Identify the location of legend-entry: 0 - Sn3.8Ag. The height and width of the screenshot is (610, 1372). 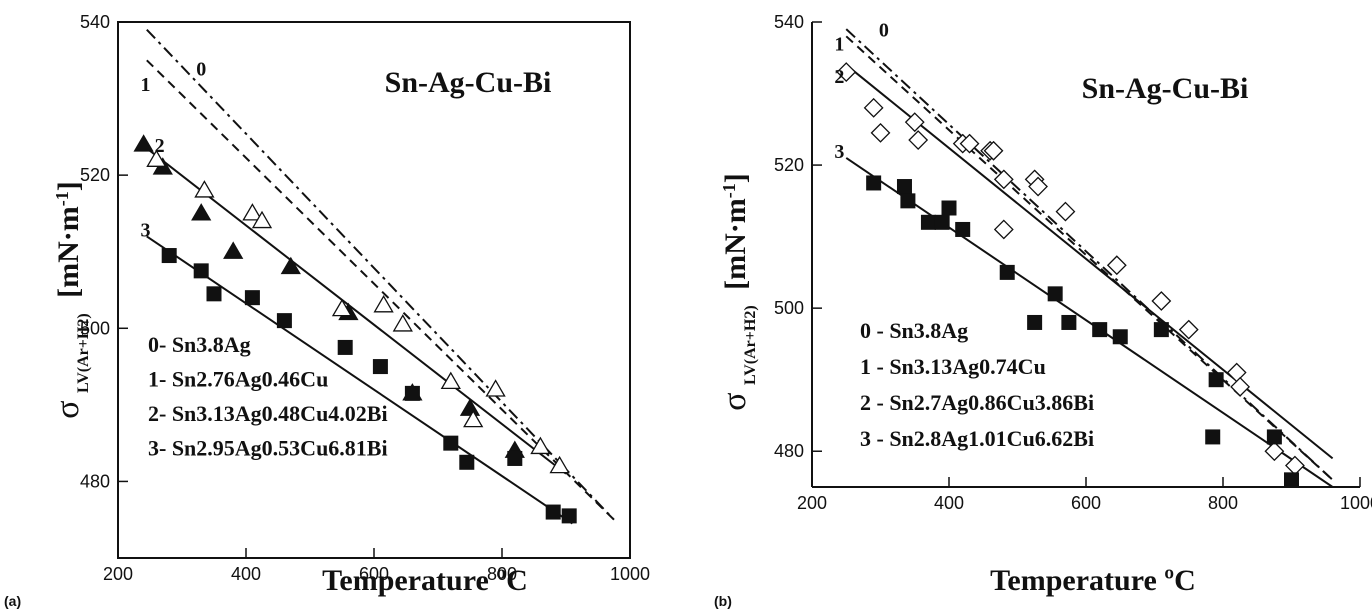
(914, 330).